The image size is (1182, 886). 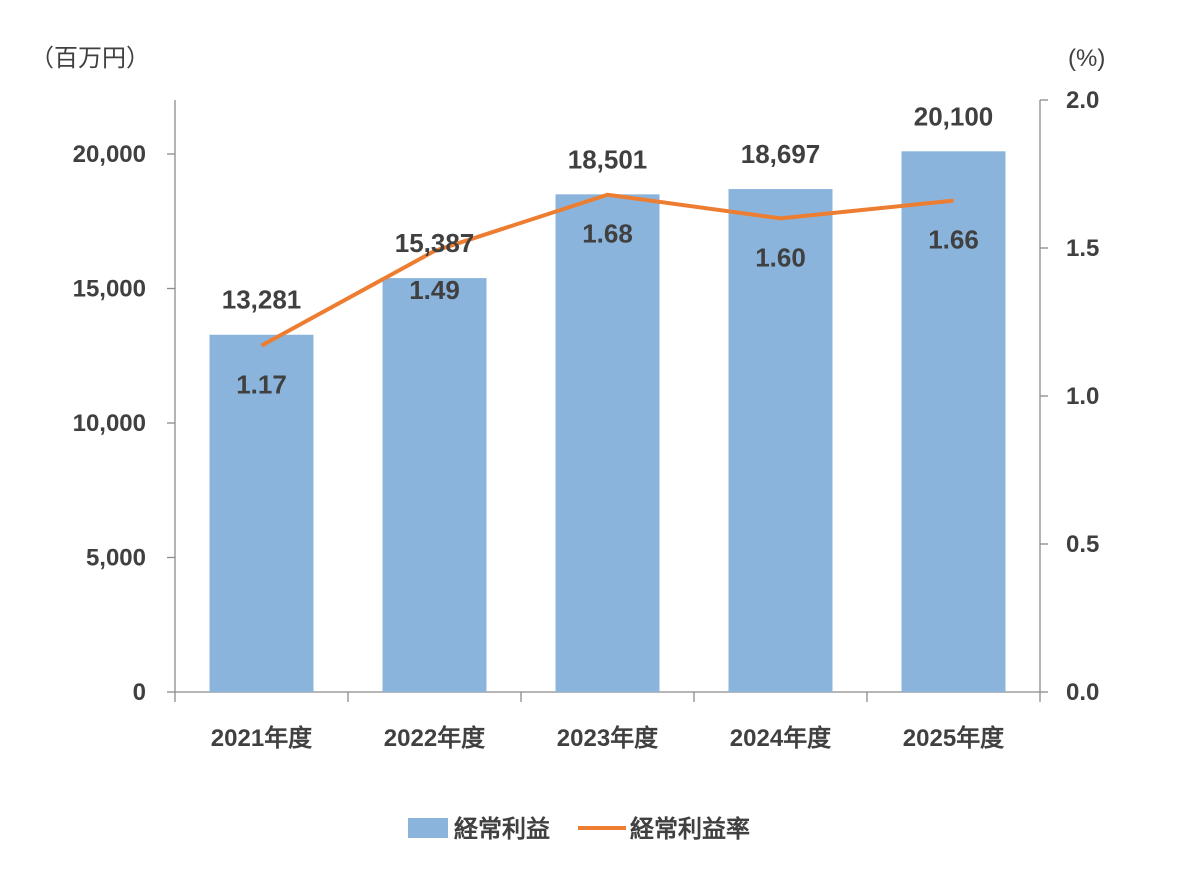 I want to click on bar-value-label: 20,100, so click(x=954, y=116).